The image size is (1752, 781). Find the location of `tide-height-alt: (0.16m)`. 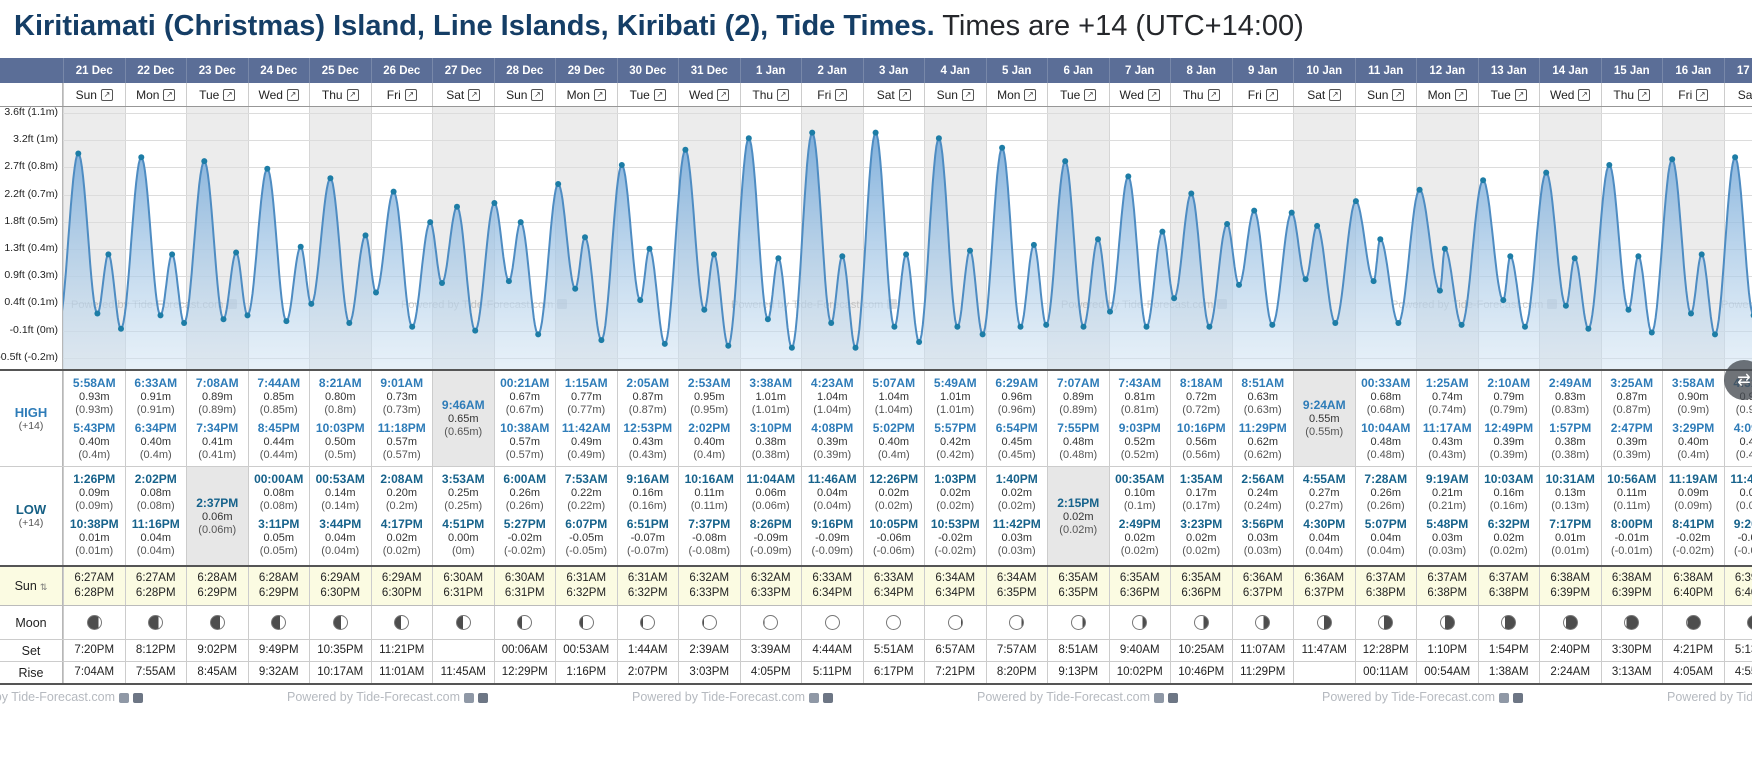

tide-height-alt: (0.16m) is located at coordinates (1508, 506).